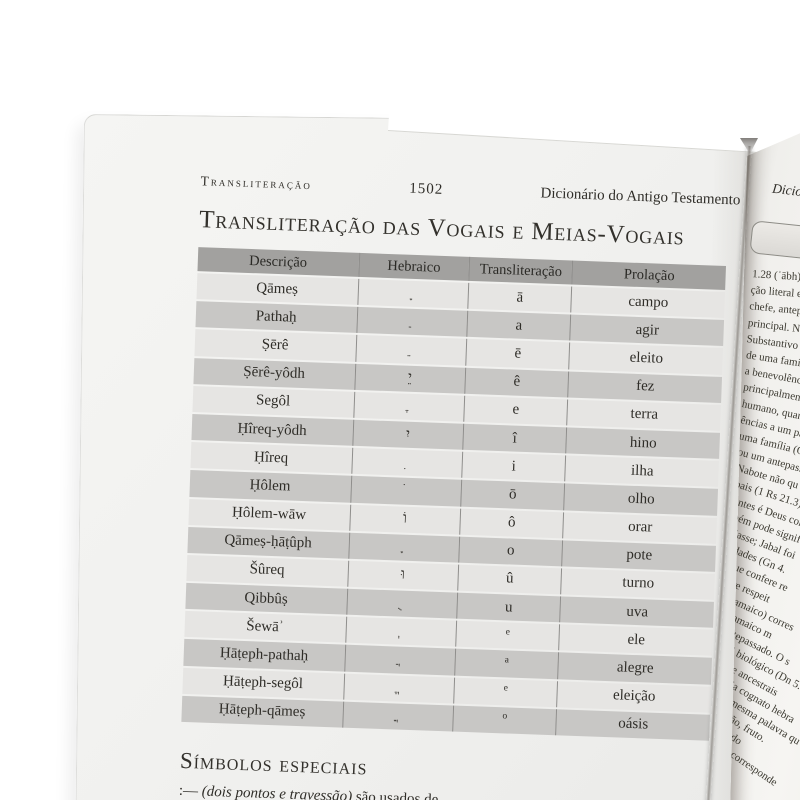 This screenshot has width=800, height=800. I want to click on cell-prolacao: uva, so click(636, 612).